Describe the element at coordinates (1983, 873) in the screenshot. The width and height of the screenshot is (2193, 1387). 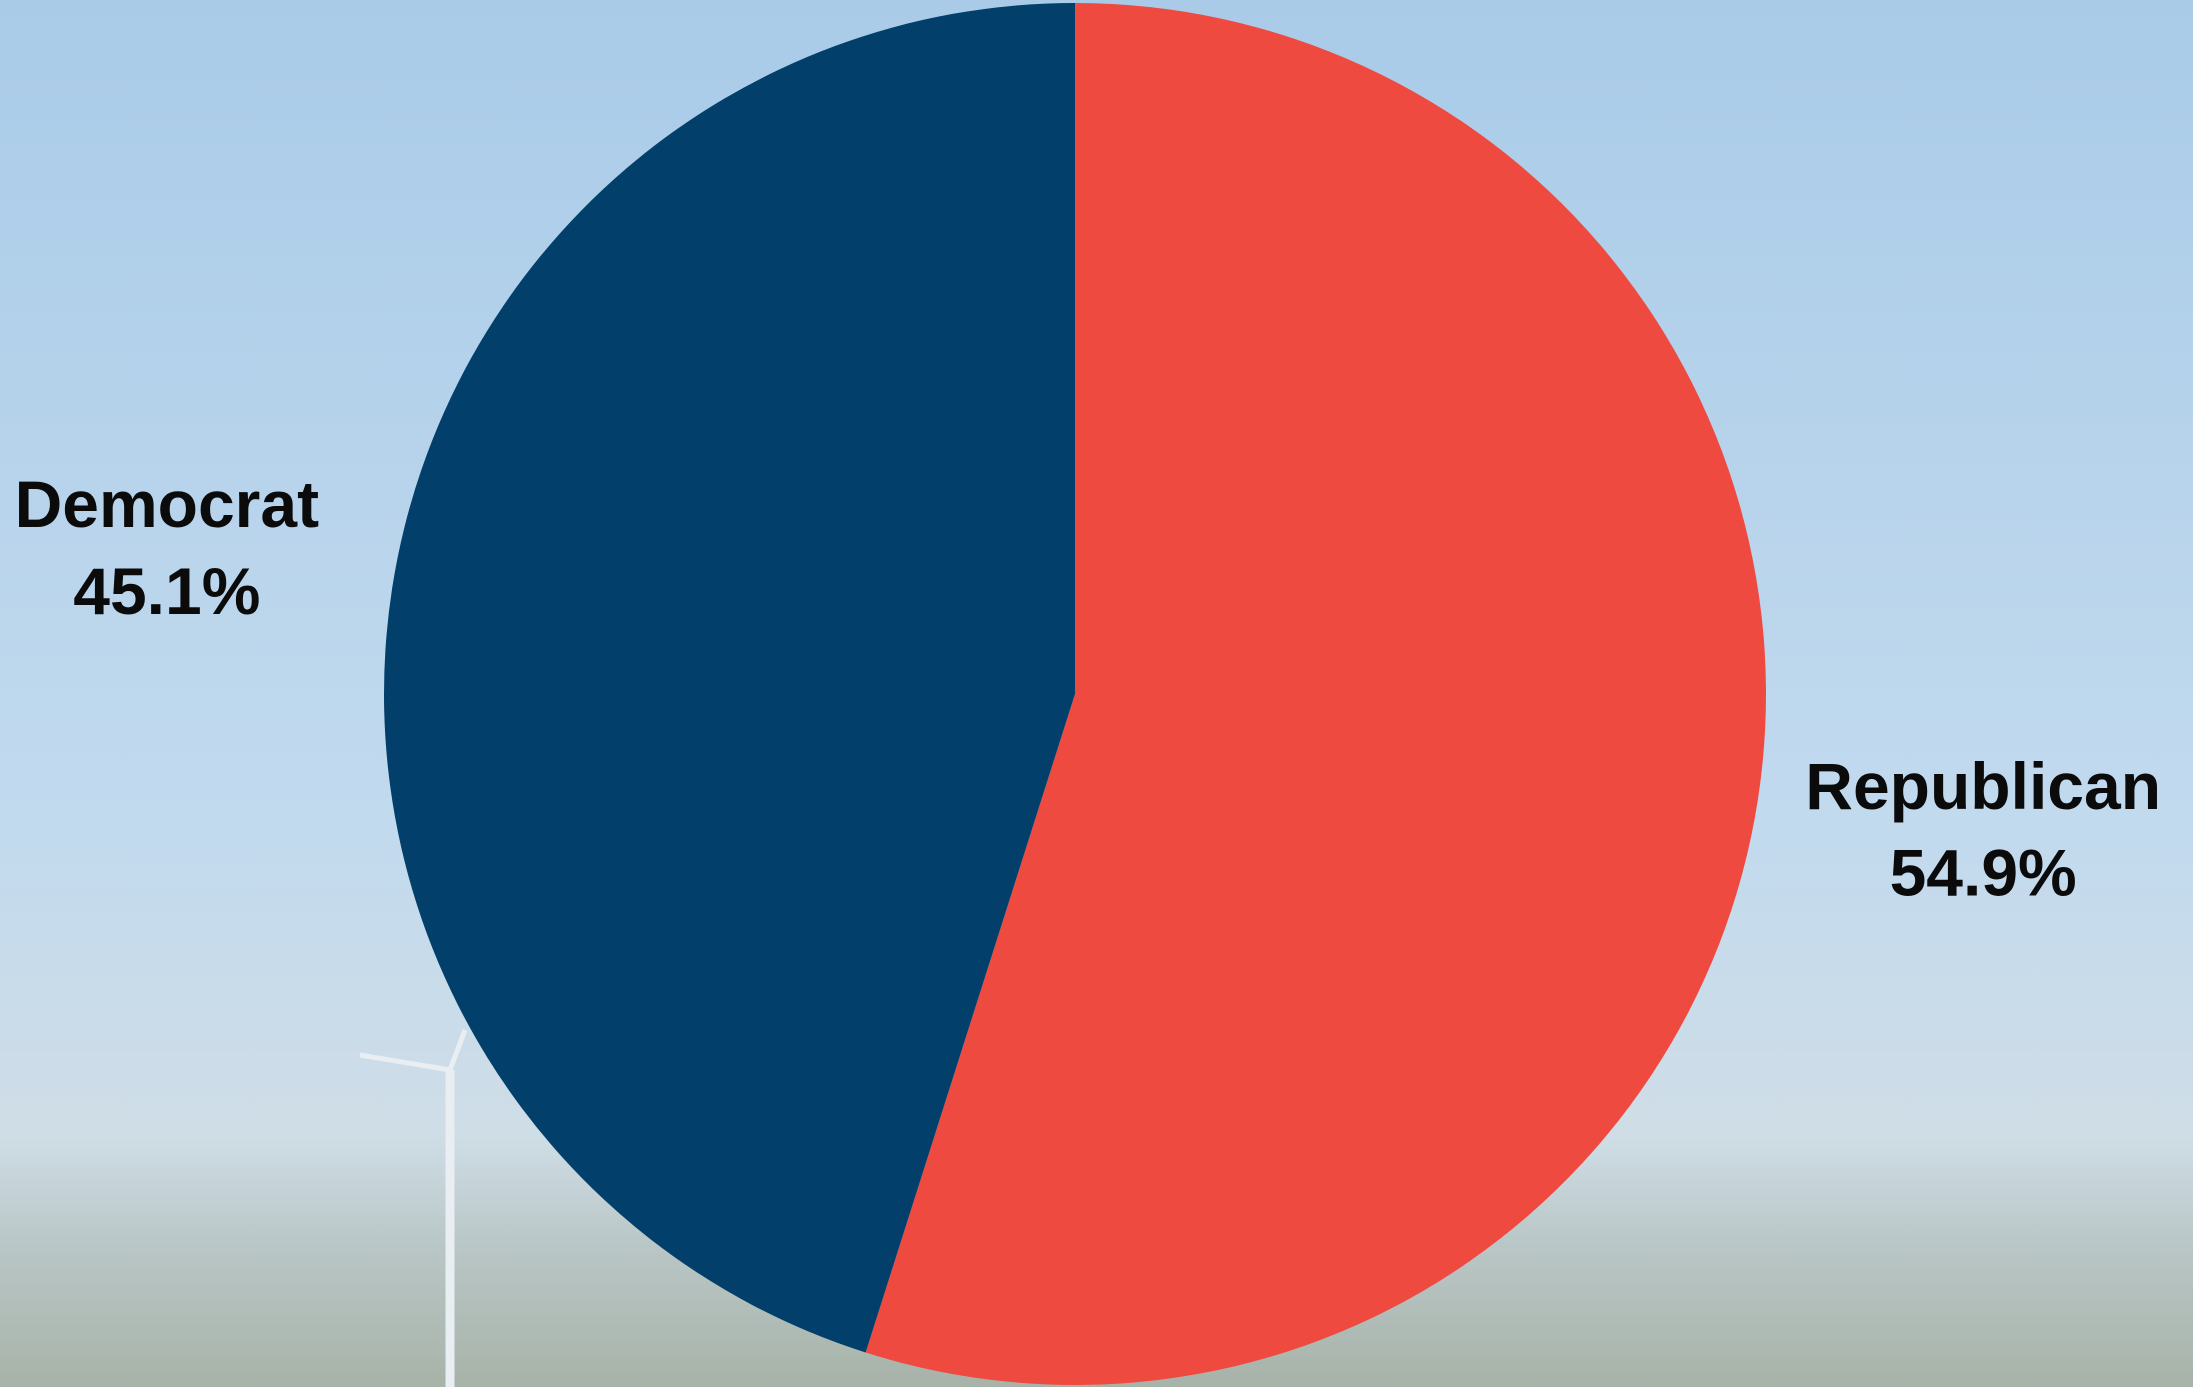
I see `slice-value: 54.9%` at that location.